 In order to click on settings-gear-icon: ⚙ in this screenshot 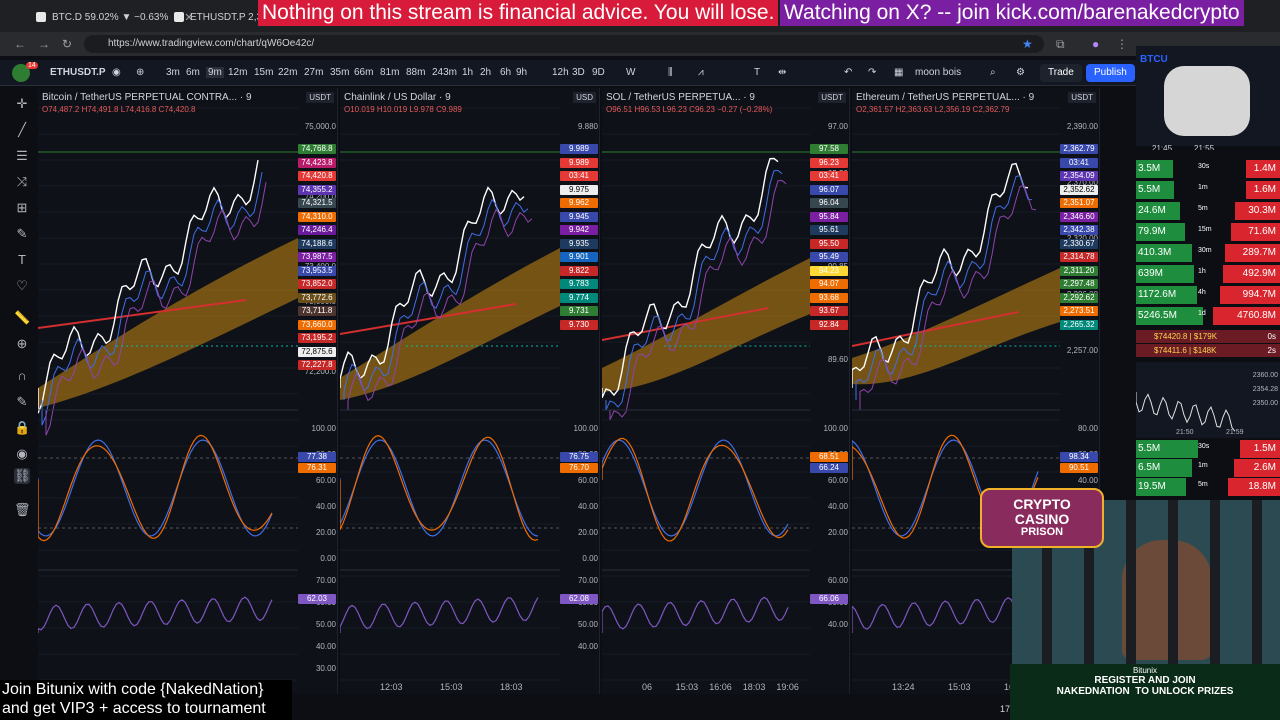, I will do `click(1020, 72)`.